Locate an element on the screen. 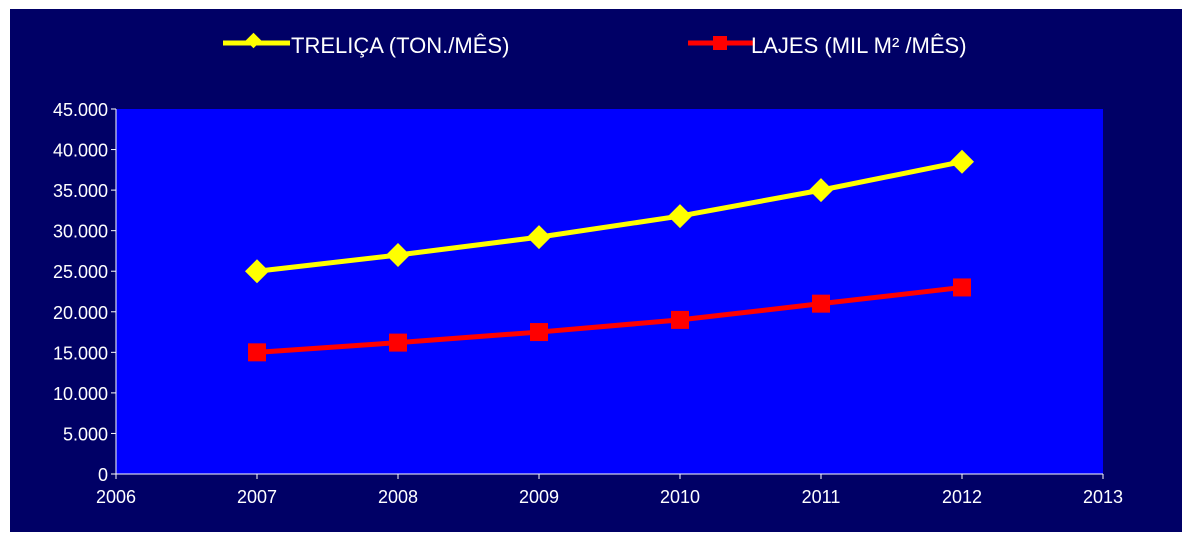 Image resolution: width=1190 pixels, height=537 pixels. y-tick-label: 30.000 is located at coordinates (80, 232).